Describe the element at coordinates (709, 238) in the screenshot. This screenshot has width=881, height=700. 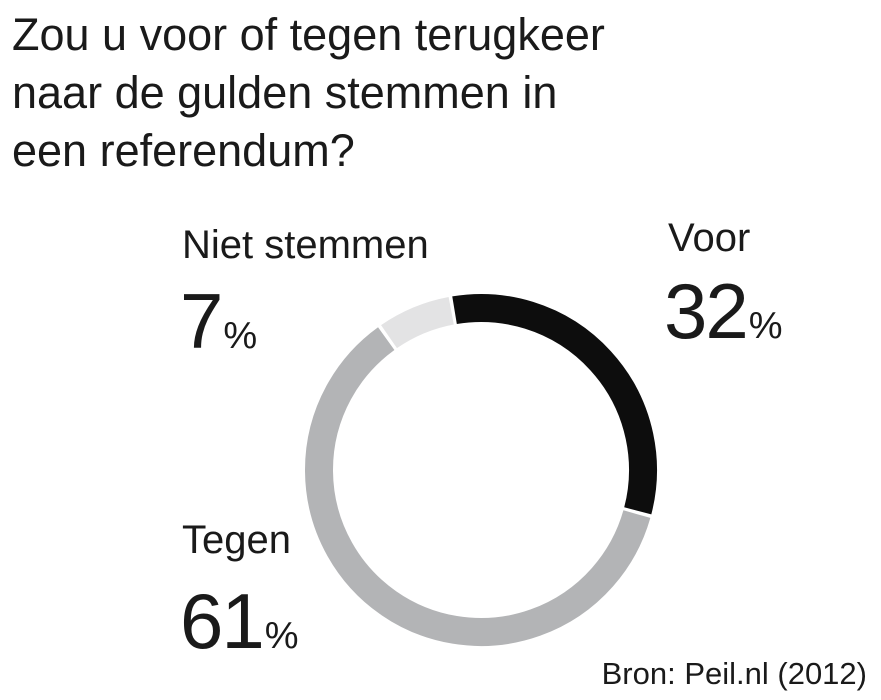
I see `label-voor: Voor` at that location.